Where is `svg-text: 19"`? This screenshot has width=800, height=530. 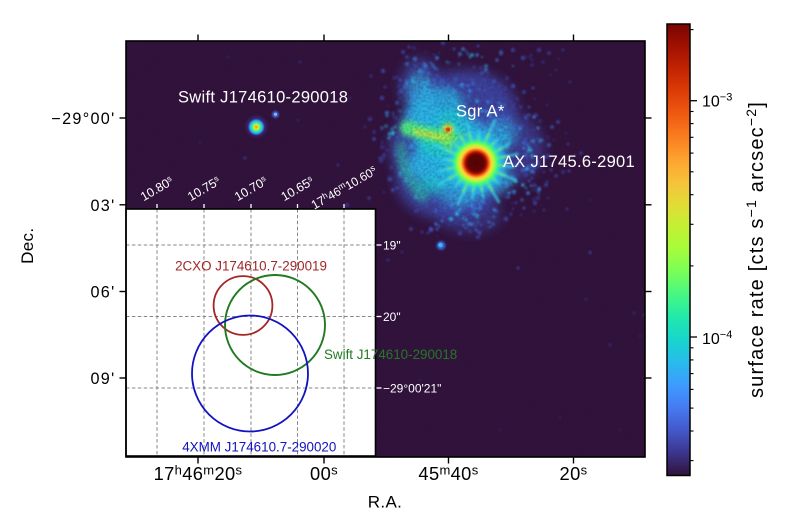 svg-text: 19" is located at coordinates (392, 245).